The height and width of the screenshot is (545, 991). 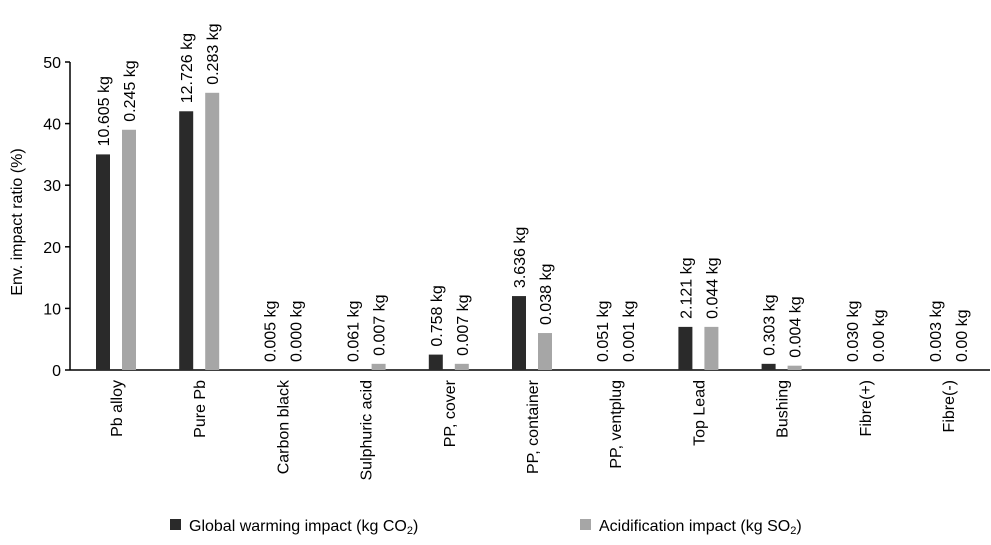 I want to click on data-label: 0.003 kg, so click(x=936, y=331).